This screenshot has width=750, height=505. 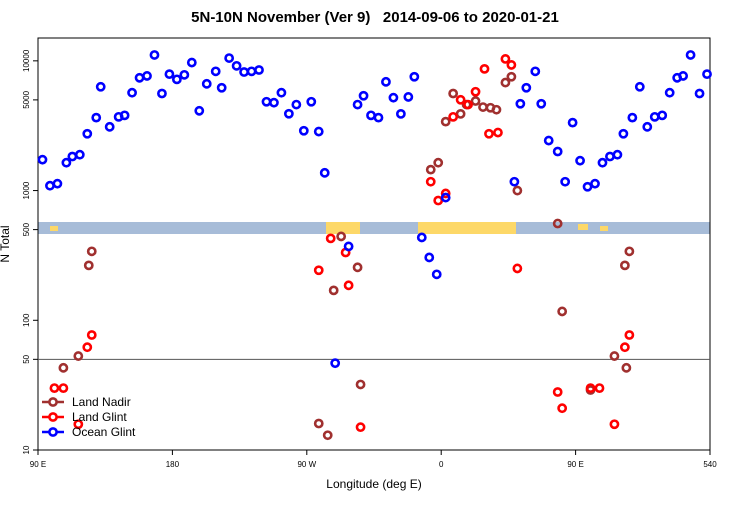 I want to click on x-tick-label: 540, so click(x=710, y=464).